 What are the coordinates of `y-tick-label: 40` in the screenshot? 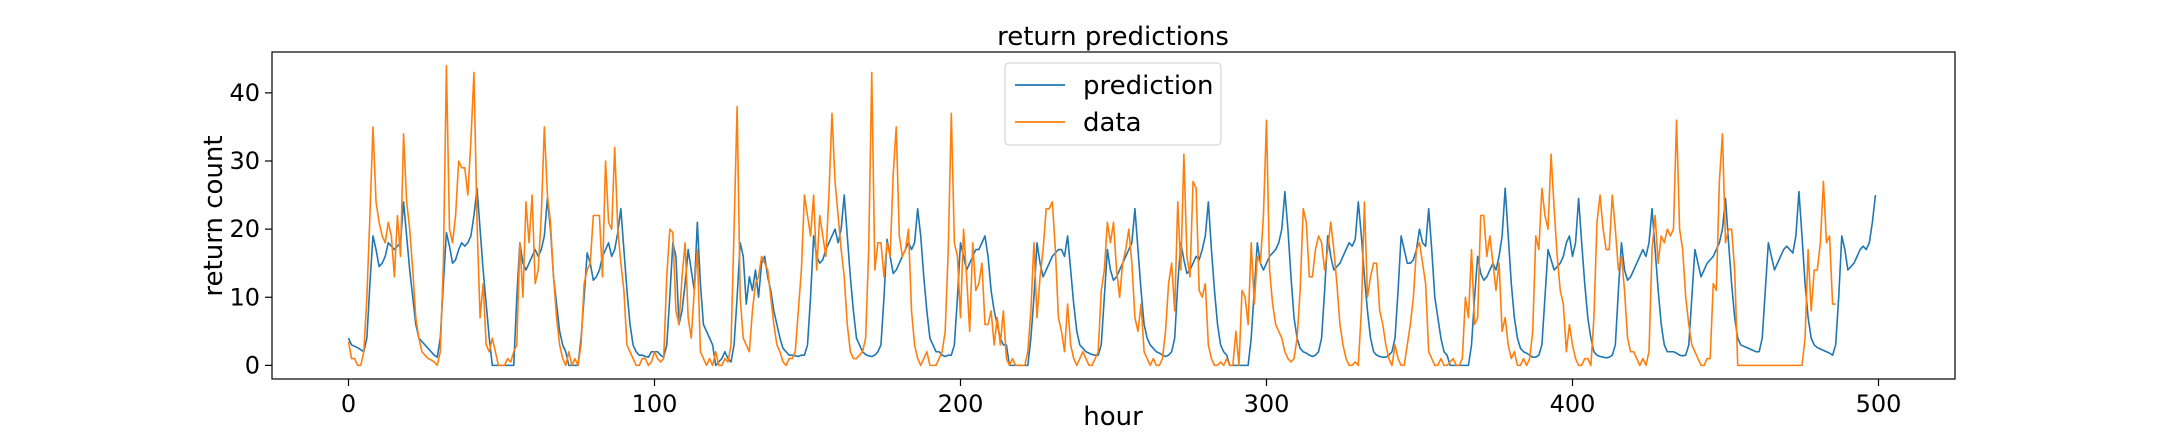 It's located at (244, 93).